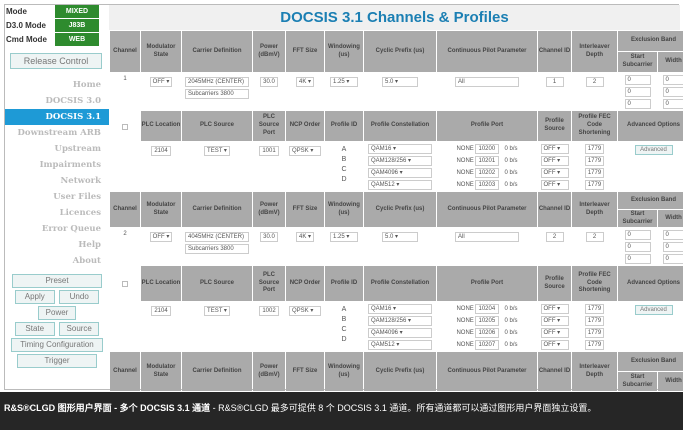 The width and height of the screenshot is (683, 430). What do you see at coordinates (79, 297) in the screenshot?
I see `undo-button: Undo` at bounding box center [79, 297].